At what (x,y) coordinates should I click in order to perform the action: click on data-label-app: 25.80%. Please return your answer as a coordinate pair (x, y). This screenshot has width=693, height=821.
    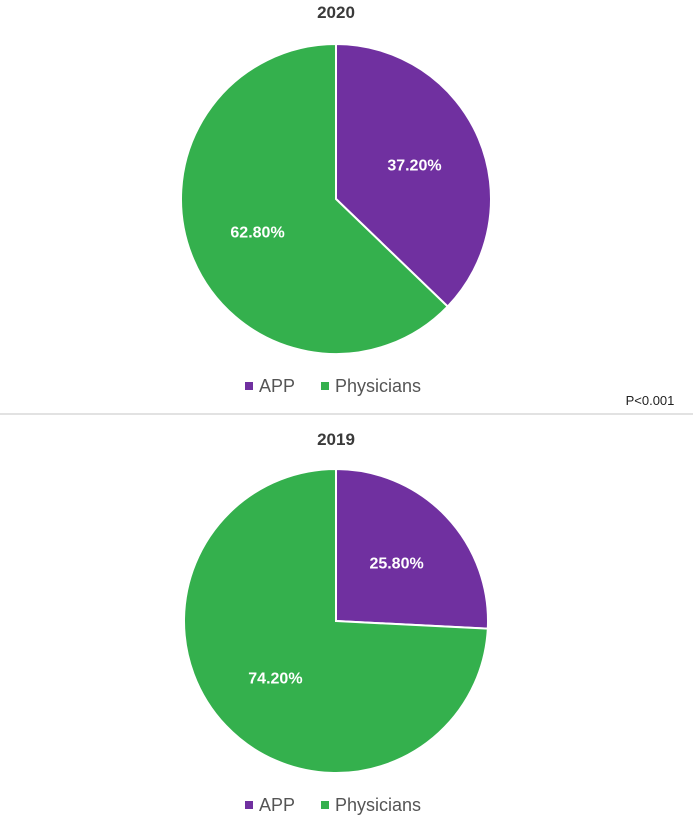
    Looking at the image, I should click on (396, 563).